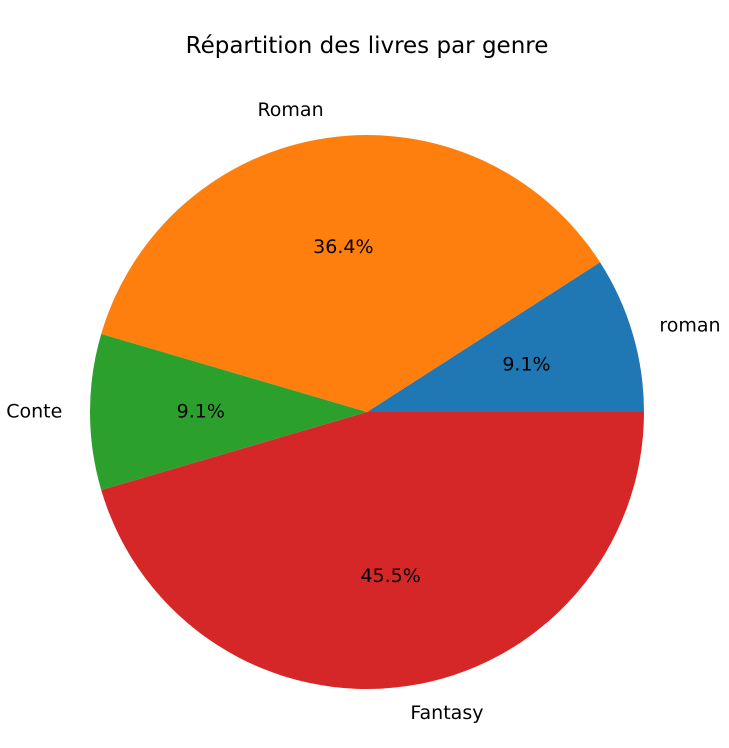  What do you see at coordinates (367, 46) in the screenshot?
I see `chart-title: Répartition des livres par genre` at bounding box center [367, 46].